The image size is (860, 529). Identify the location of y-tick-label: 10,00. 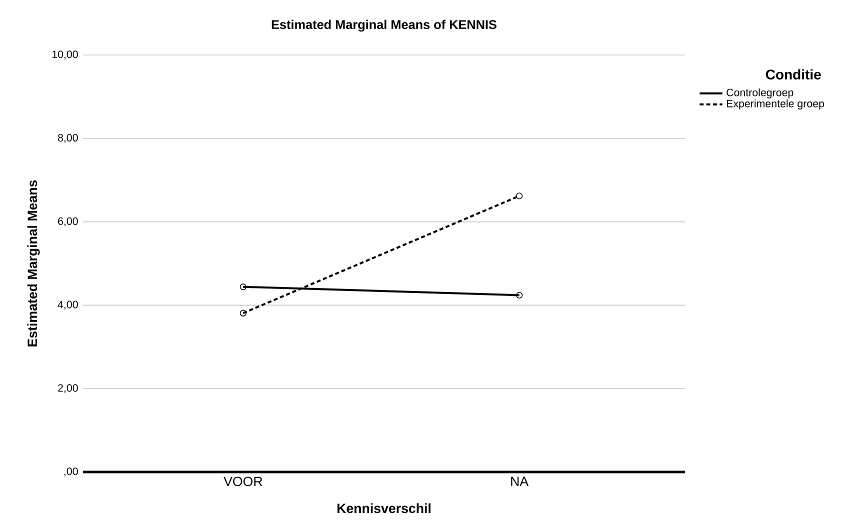
(65, 55).